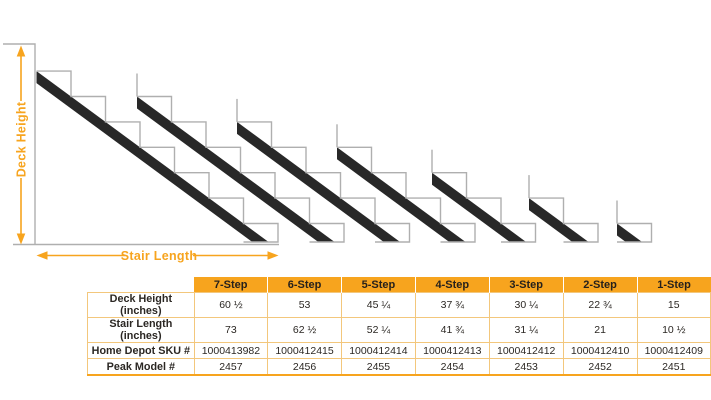  I want to click on table-cell: 2456, so click(304, 367).